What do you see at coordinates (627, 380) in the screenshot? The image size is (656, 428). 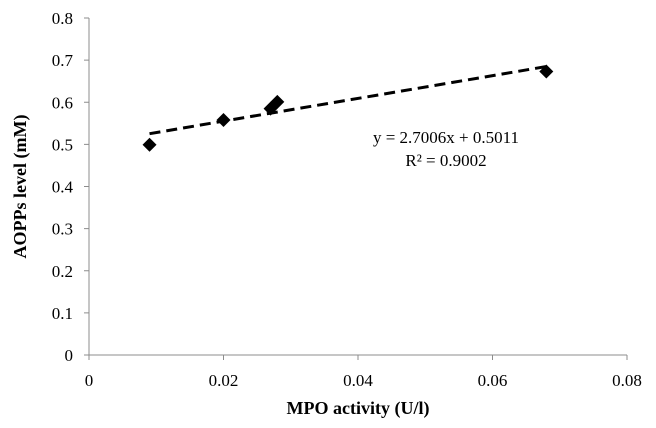 I see `x-tick-label: 0.08` at bounding box center [627, 380].